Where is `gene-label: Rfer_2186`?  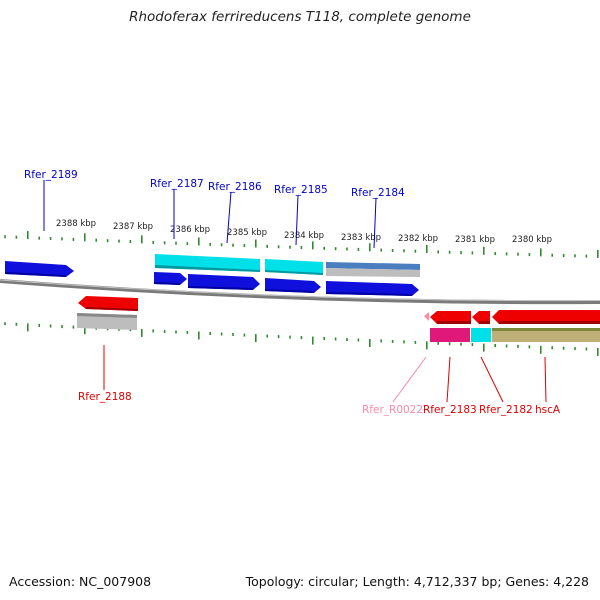 gene-label: Rfer_2186 is located at coordinates (235, 187).